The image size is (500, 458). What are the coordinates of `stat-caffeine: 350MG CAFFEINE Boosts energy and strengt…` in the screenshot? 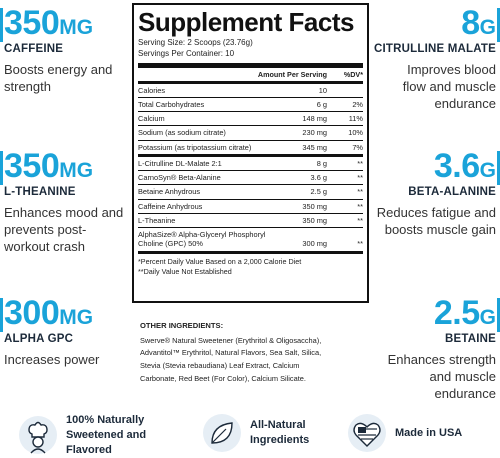 It's located at (64, 50).